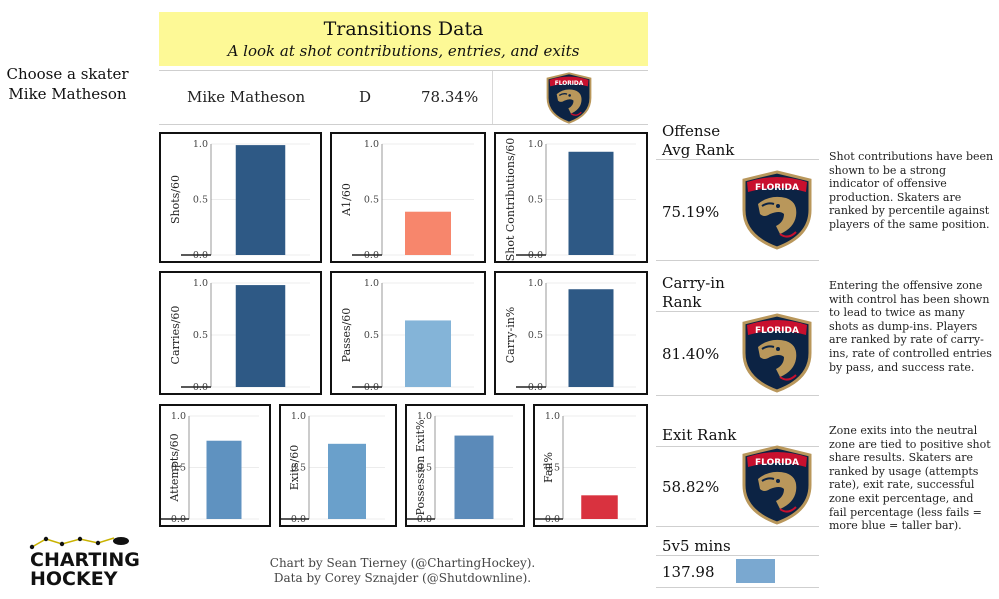 The image size is (999, 599). Describe the element at coordinates (403, 97) in the screenshot. I see `player-info-row: Mike Matheson D 78.34% FLORIDA` at that location.